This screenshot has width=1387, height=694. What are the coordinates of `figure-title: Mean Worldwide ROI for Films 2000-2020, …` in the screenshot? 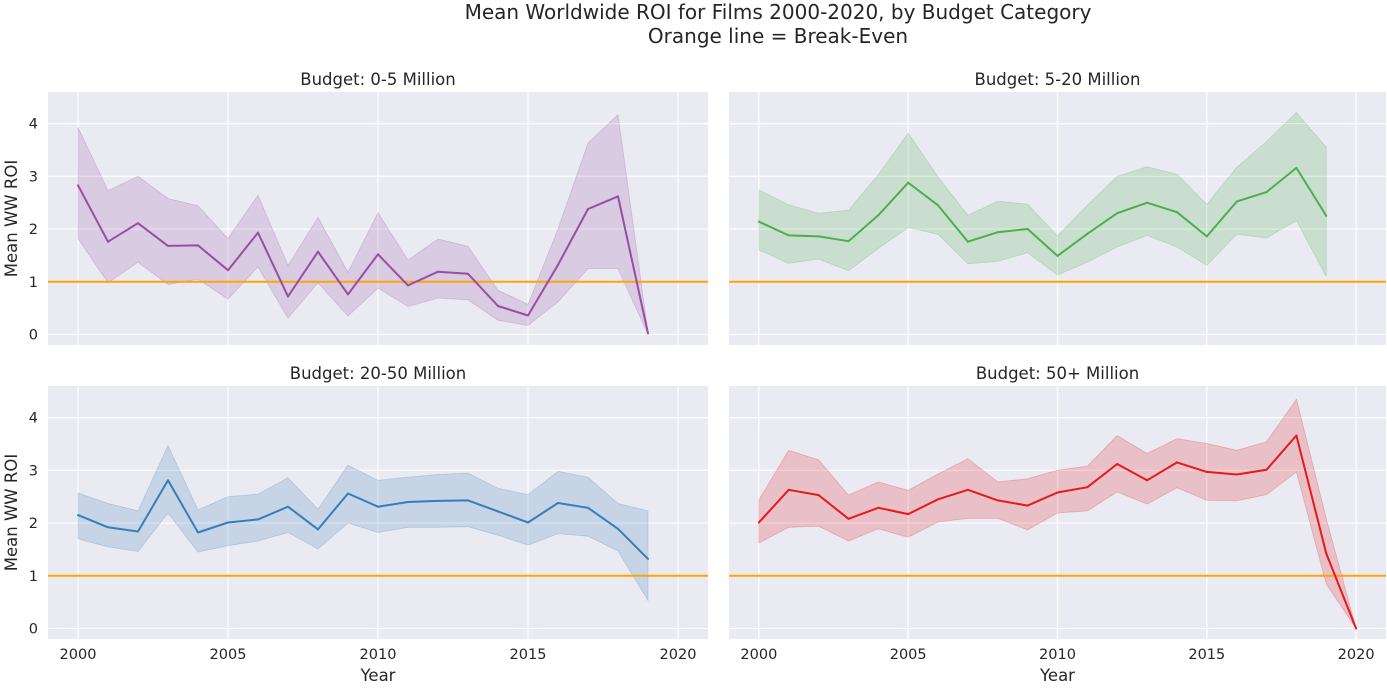 It's located at (778, 12).